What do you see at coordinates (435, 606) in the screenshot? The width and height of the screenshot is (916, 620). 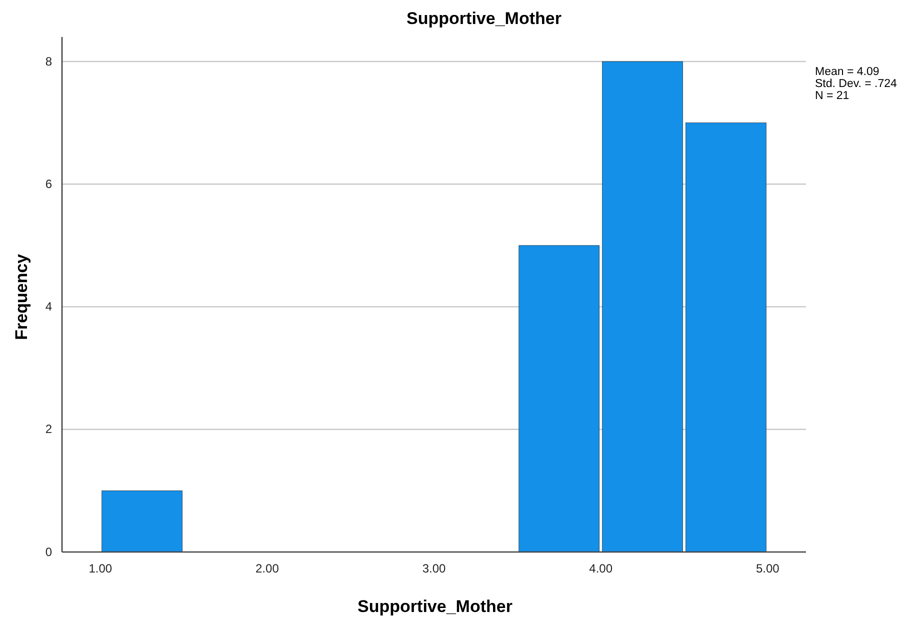 I see `x-axis-title: Supportive_Mother` at bounding box center [435, 606].